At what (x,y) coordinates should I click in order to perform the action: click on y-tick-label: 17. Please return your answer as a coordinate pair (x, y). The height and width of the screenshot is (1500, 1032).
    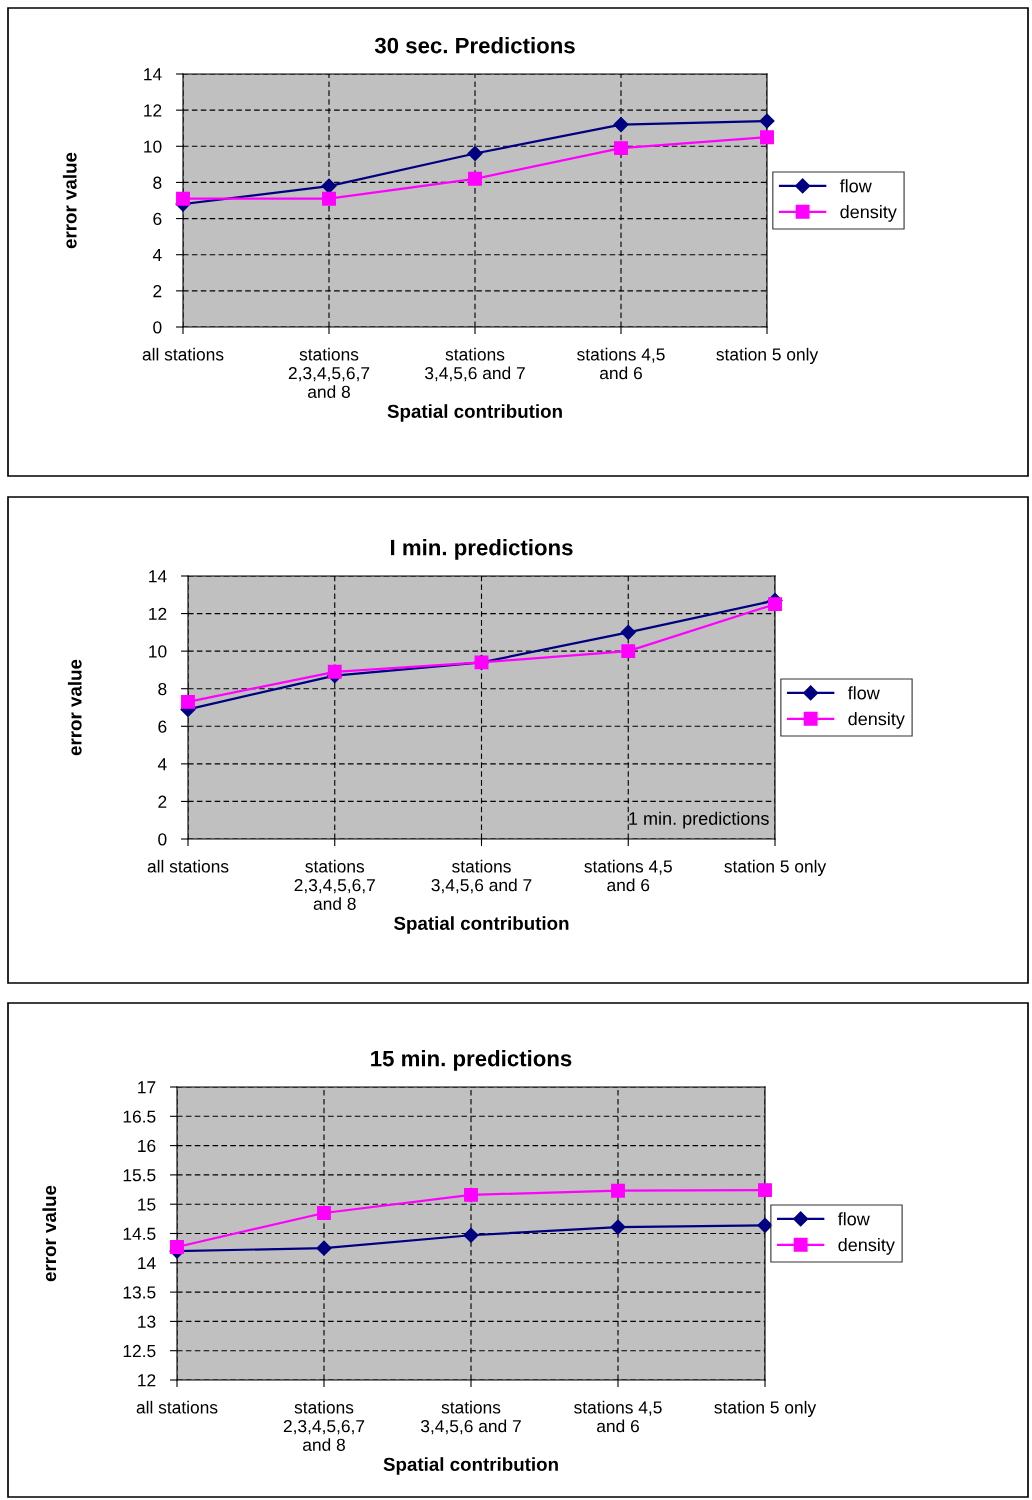
    Looking at the image, I should click on (147, 1087).